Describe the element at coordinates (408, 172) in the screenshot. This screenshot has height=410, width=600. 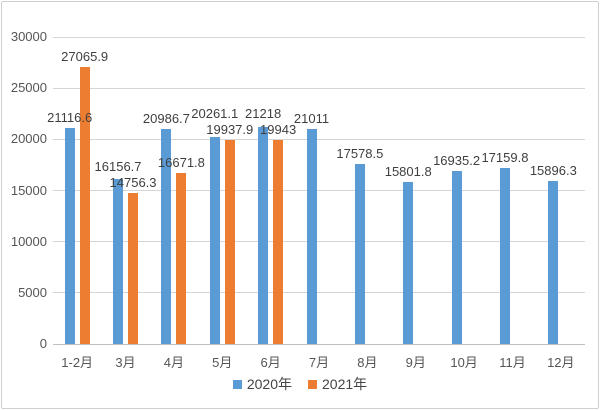
I see `data-label-2020年: 15801.8` at that location.